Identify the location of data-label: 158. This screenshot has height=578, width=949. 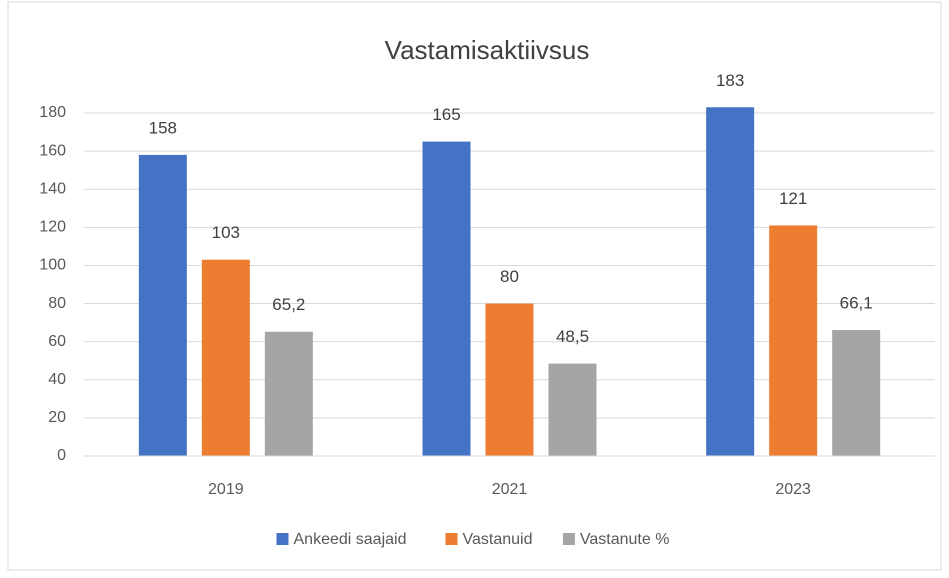
(163, 127).